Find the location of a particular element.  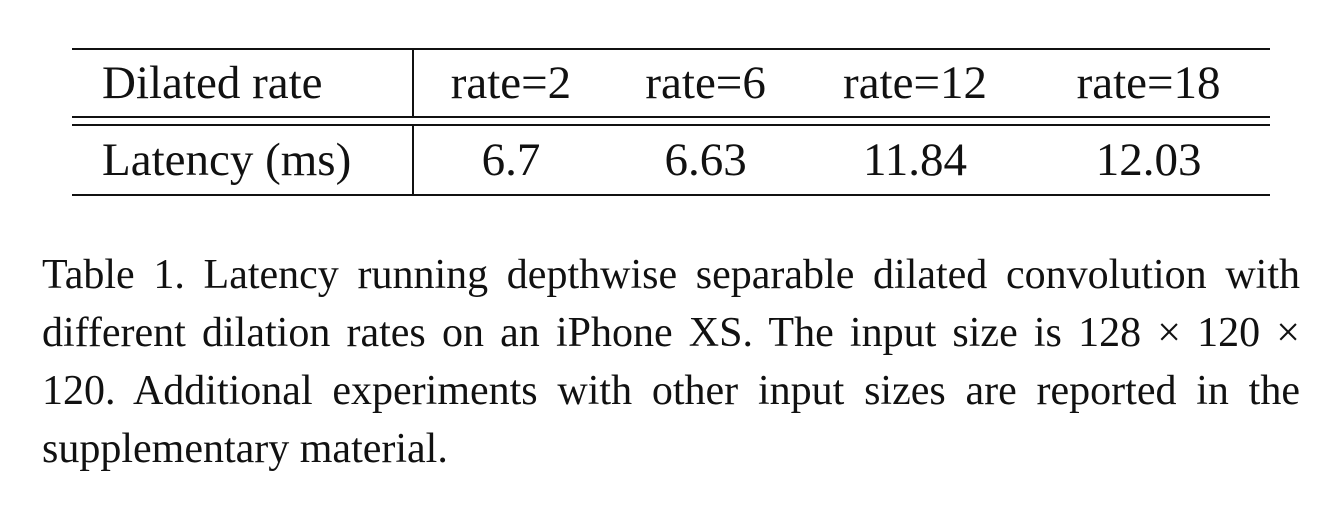

cell-latency-rate-12: 11.84 is located at coordinates (915, 160).